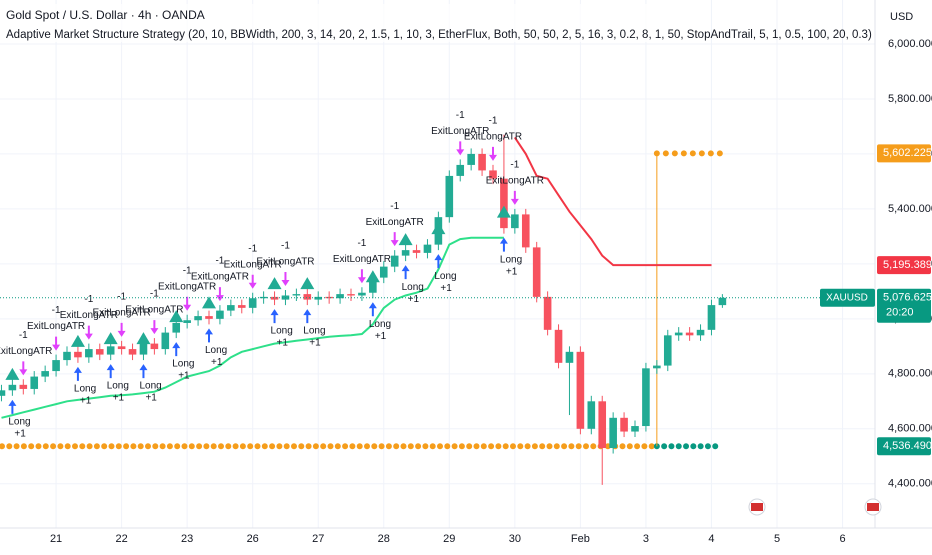 Image resolution: width=932 pixels, height=555 pixels. What do you see at coordinates (612, 201) in the screenshot?
I see `trail-line` at bounding box center [612, 201].